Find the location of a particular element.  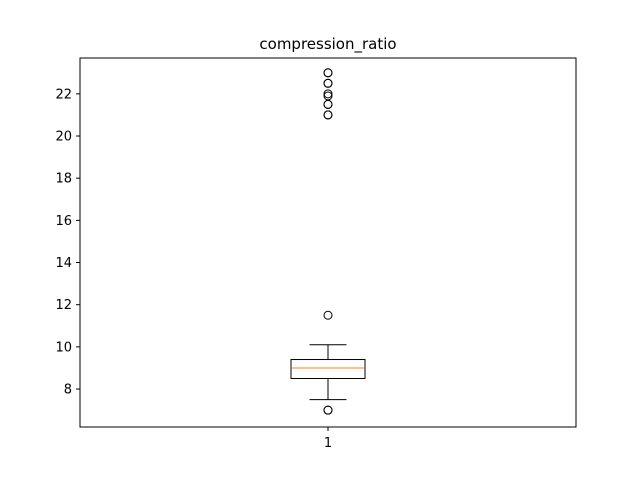

y-tick-label: 20 is located at coordinates (63, 137).